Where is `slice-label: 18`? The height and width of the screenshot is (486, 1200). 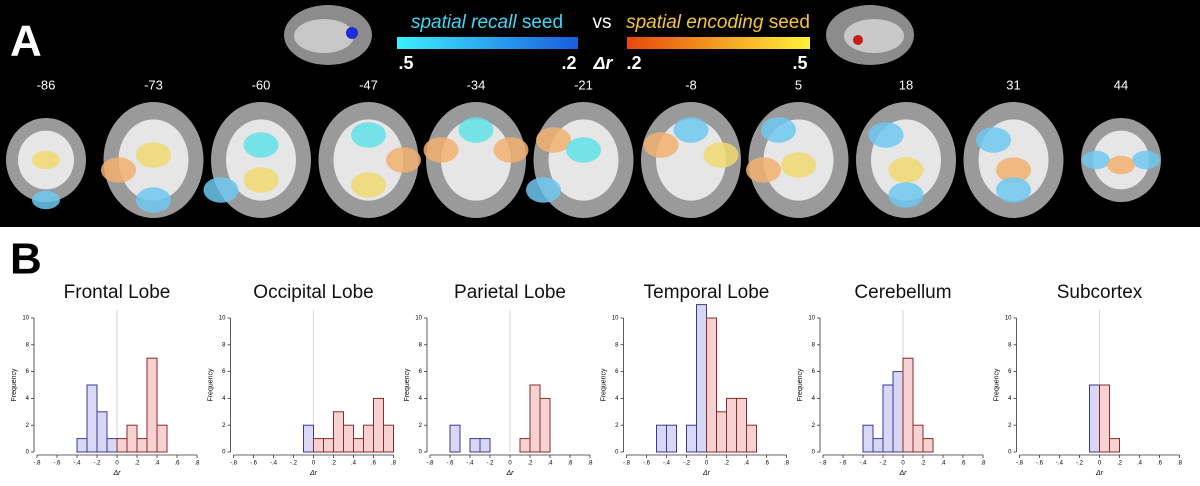
slice-label: 18 is located at coordinates (906, 84).